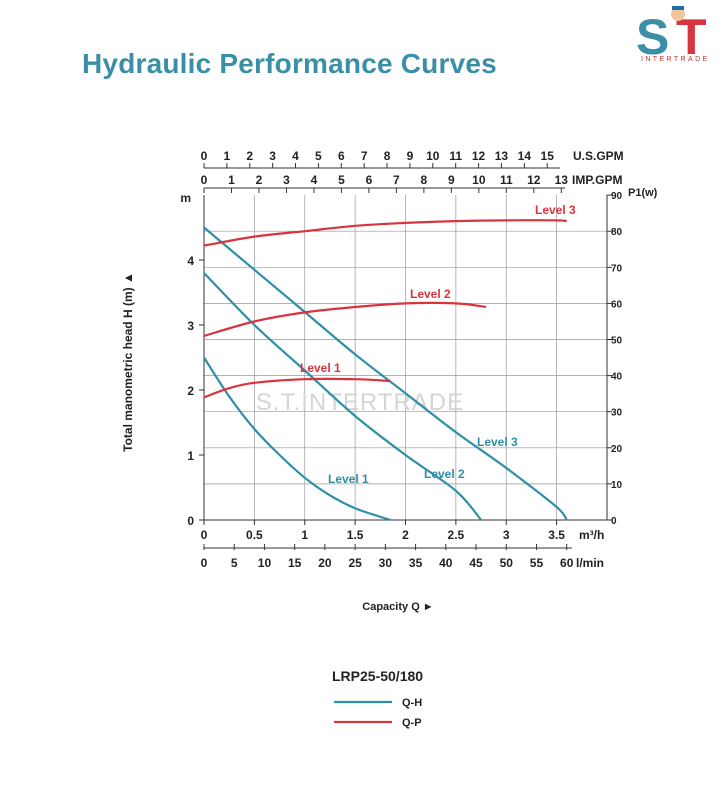 The width and height of the screenshot is (723, 800). Describe the element at coordinates (204, 535) in the screenshot. I see `m3h-tick-label: 0` at that location.